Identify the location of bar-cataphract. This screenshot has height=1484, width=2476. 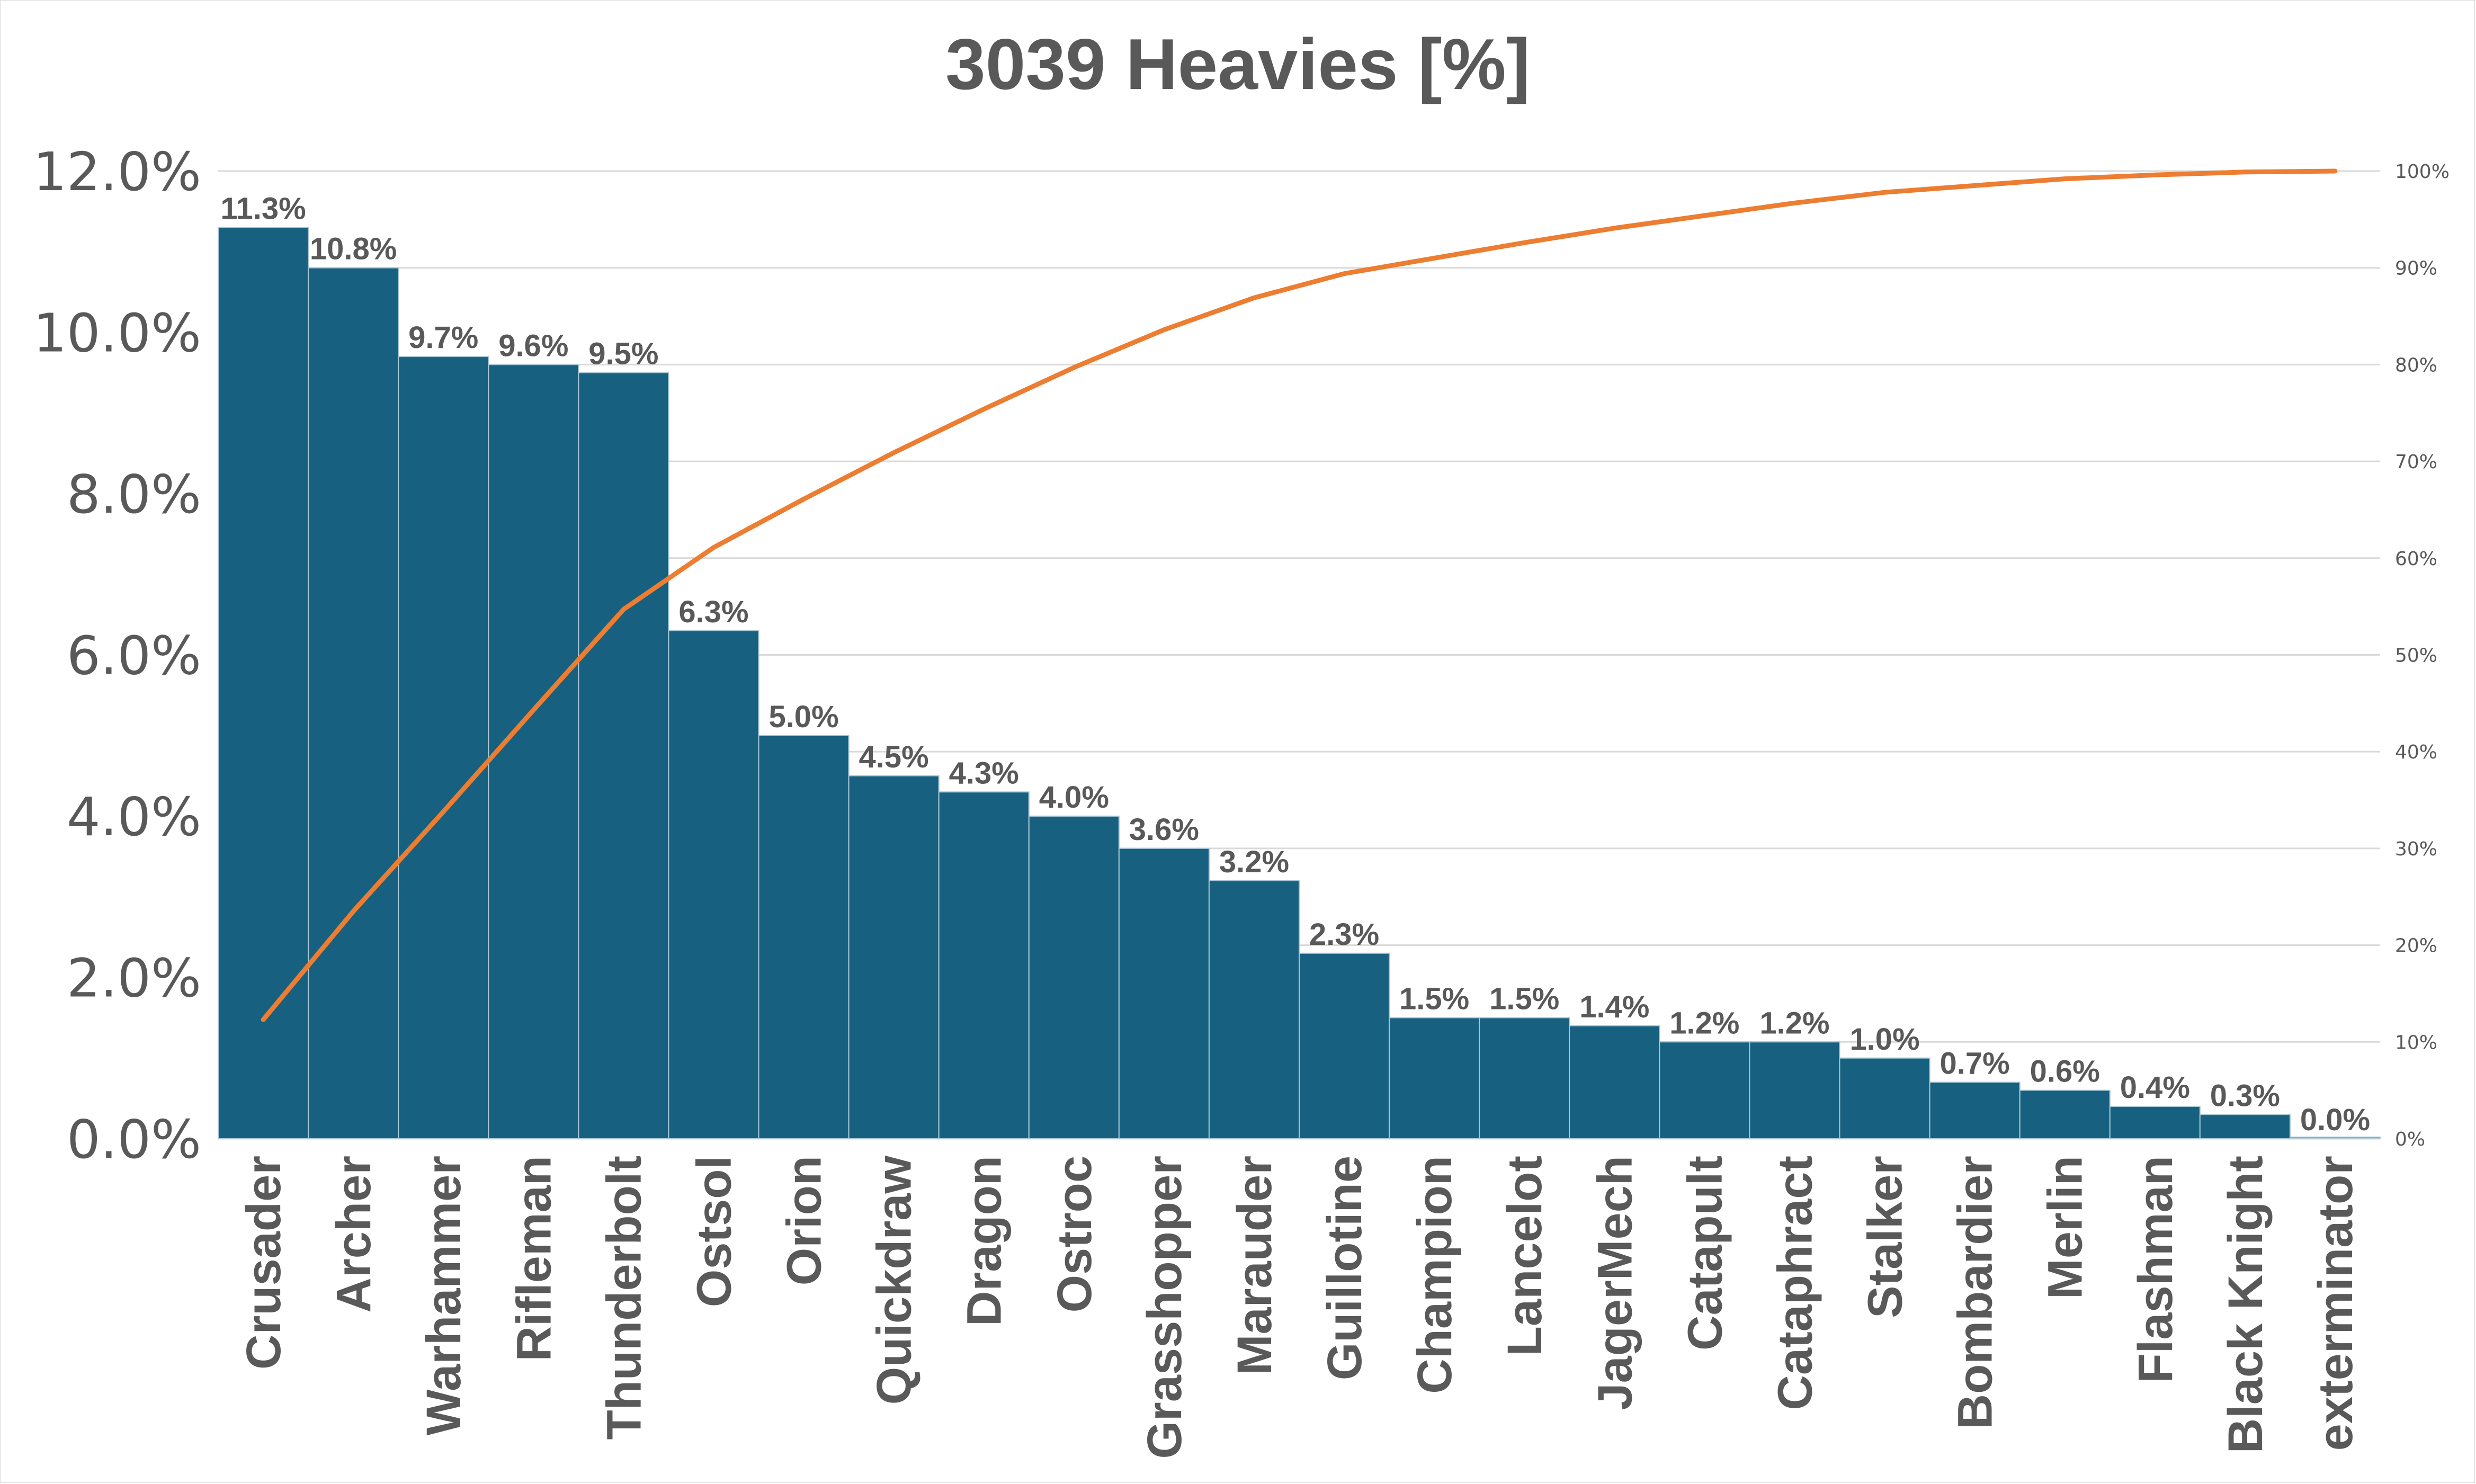
(1794, 1091).